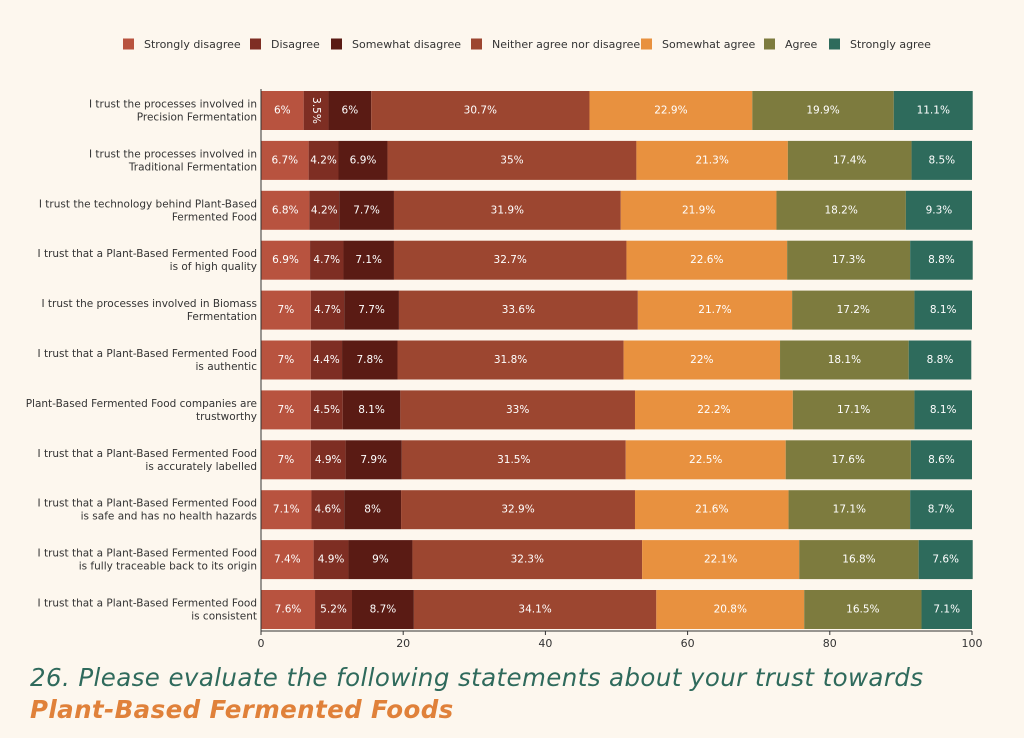 The image size is (1024, 738). I want to click on legend-label: Somewhat agree, so click(708, 44).